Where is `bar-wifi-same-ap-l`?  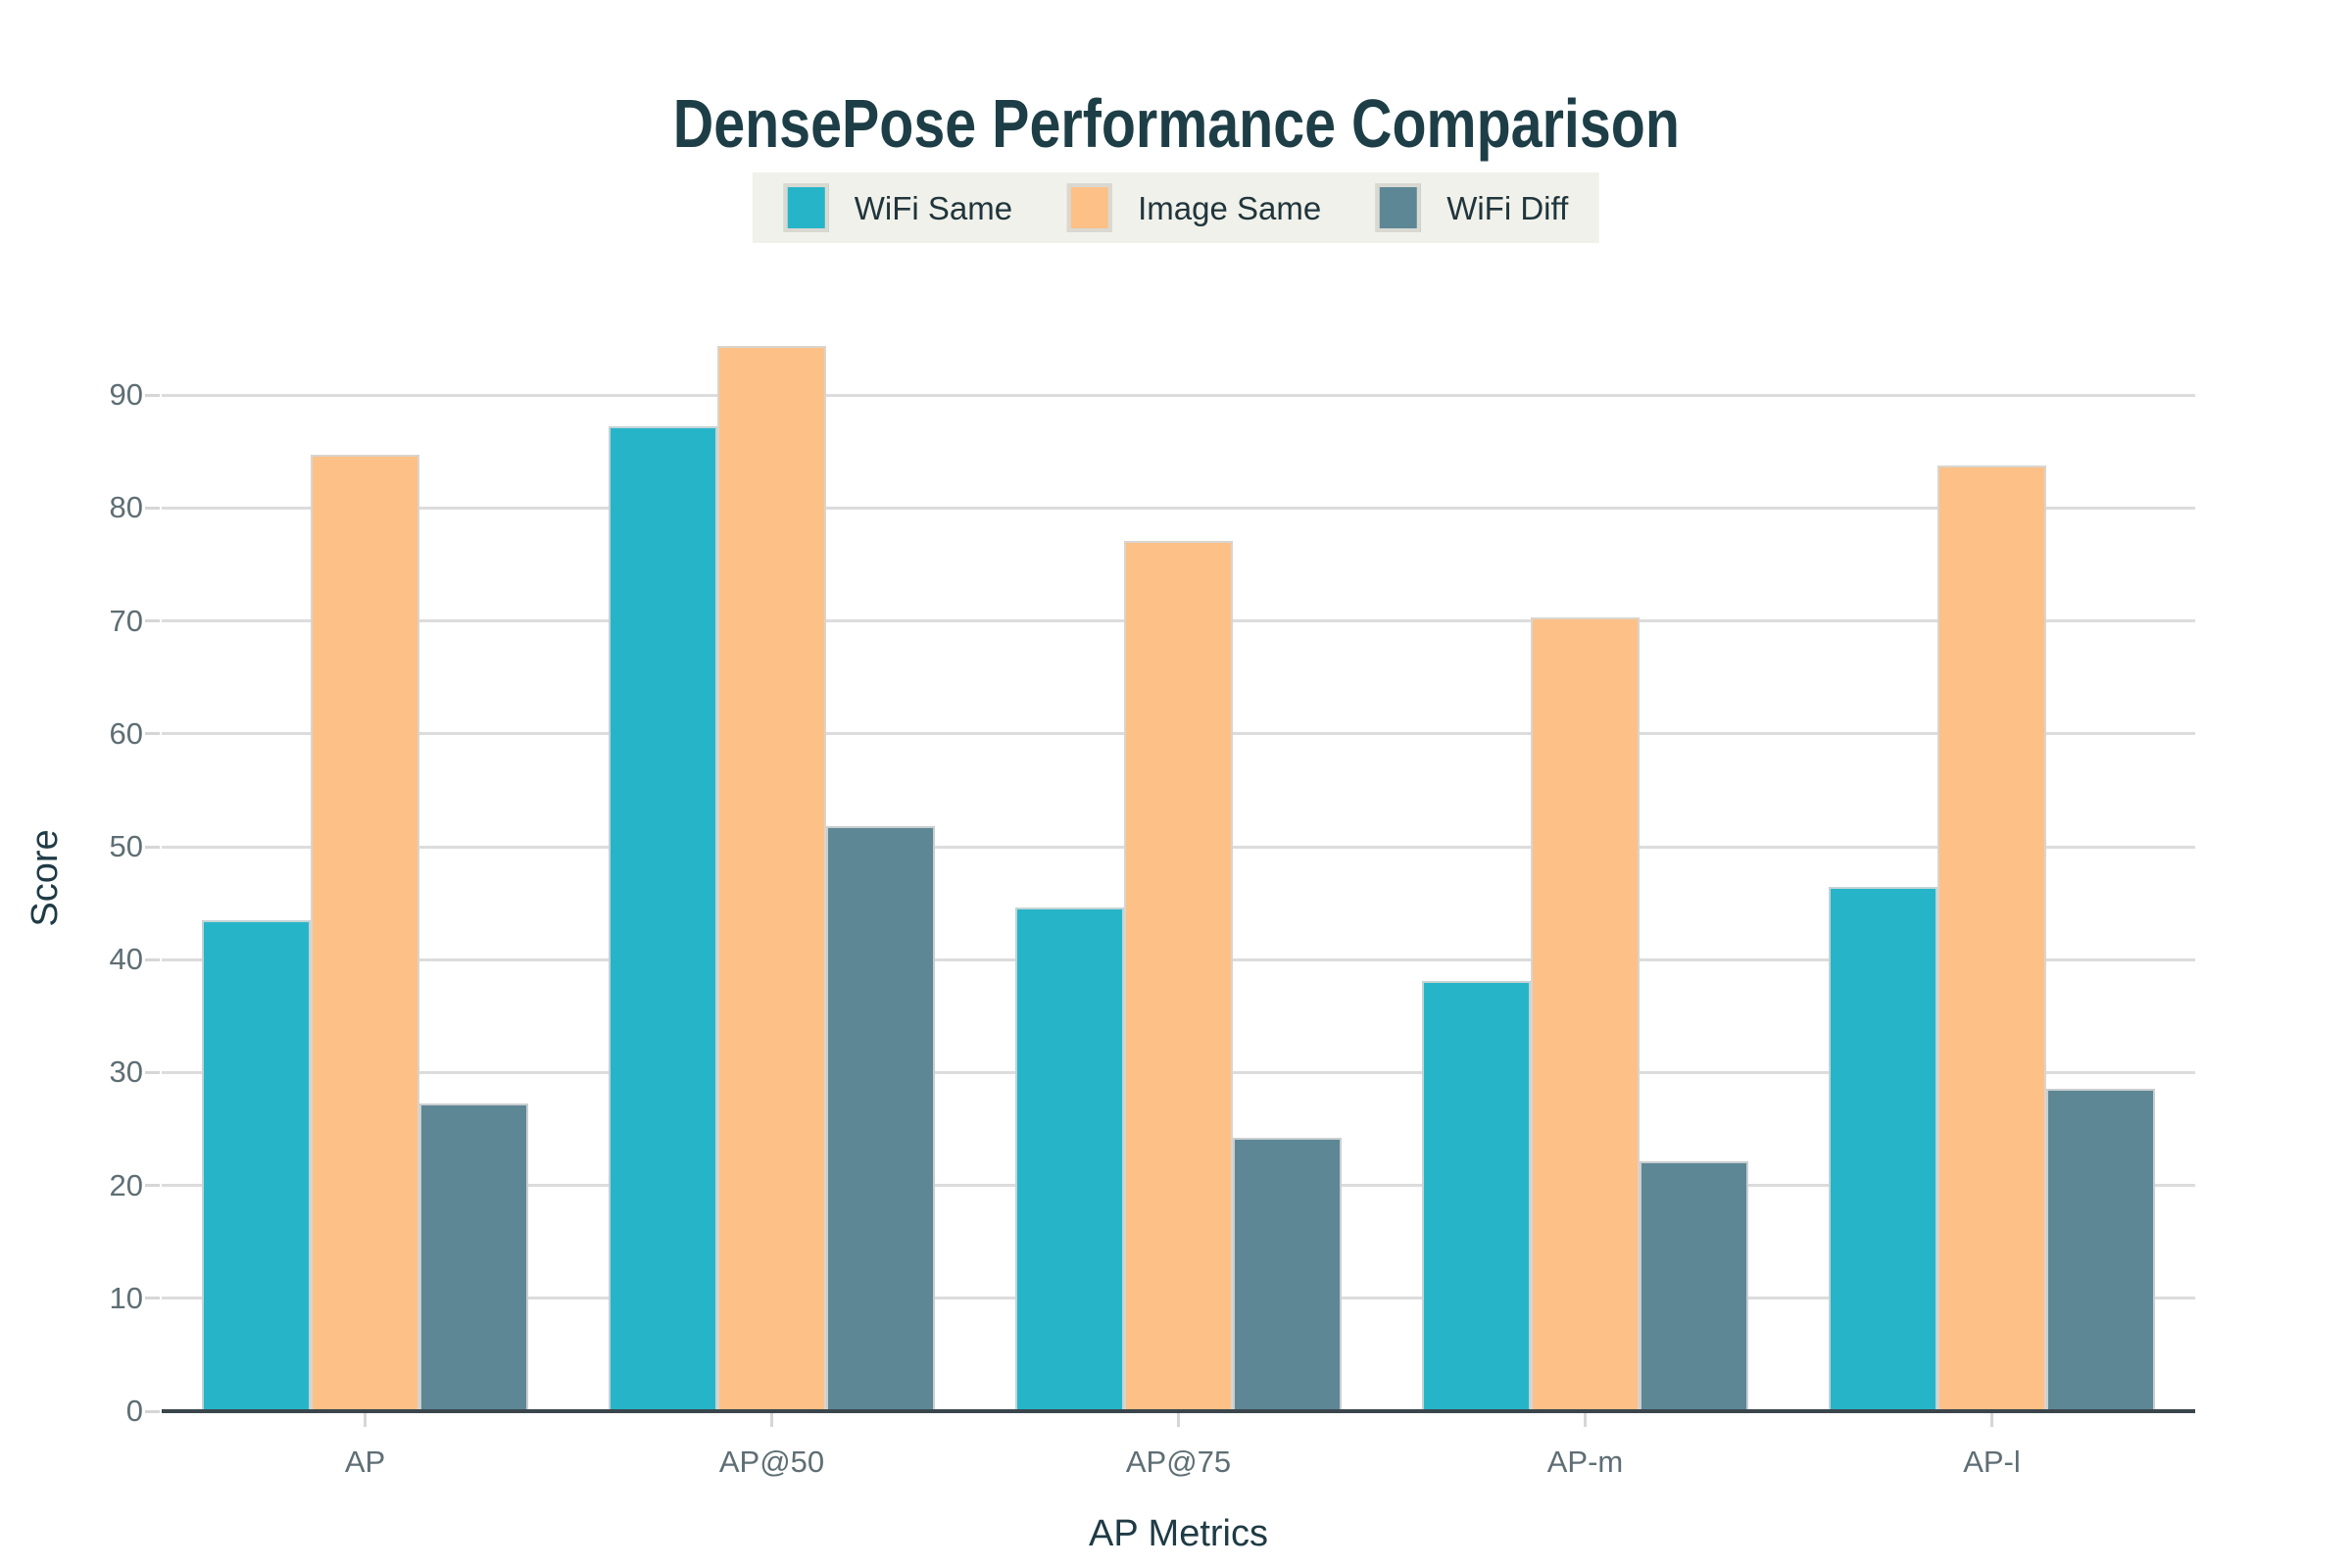
bar-wifi-same-ap-l is located at coordinates (1883, 1149).